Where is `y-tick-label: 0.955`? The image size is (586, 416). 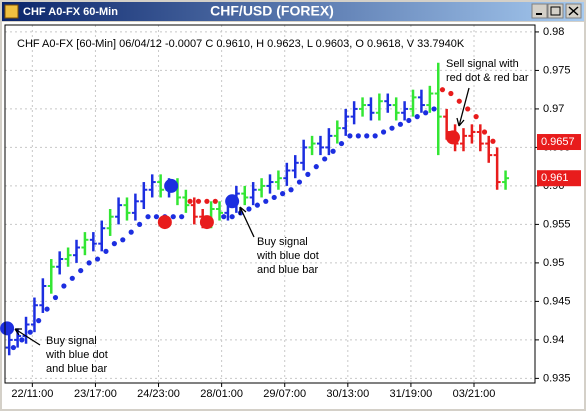 y-tick-label: 0.955 is located at coordinates (557, 224).